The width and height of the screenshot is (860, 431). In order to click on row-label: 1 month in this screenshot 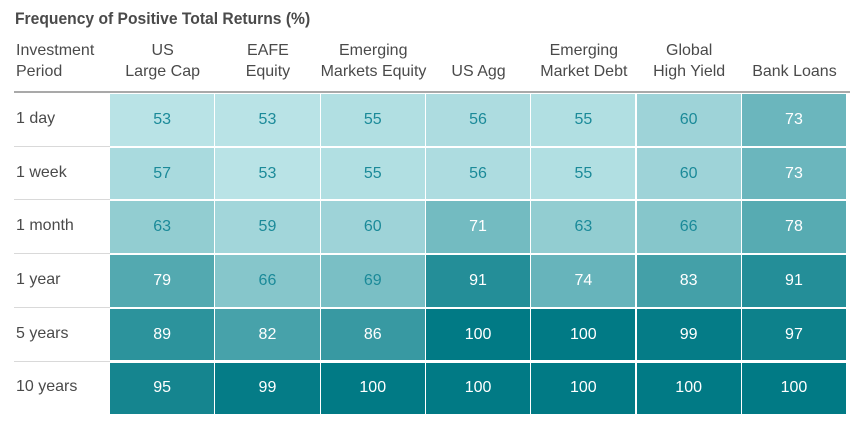, I will do `click(45, 226)`.